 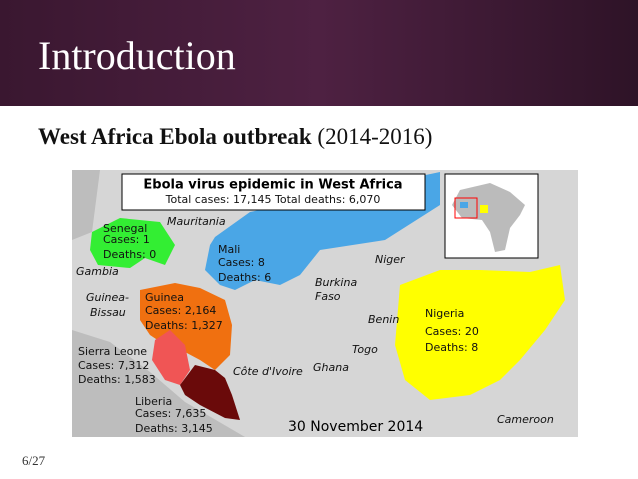 What do you see at coordinates (268, 371) in the screenshot?
I see `country-label: Côte d'Ivoire` at bounding box center [268, 371].